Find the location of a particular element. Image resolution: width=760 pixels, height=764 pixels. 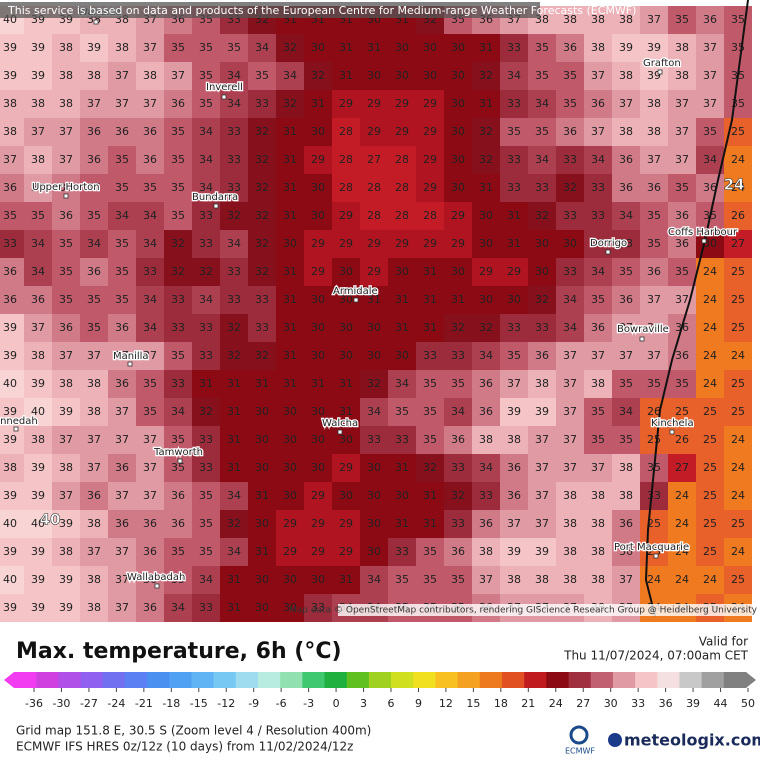

temp-label: 39 is located at coordinates (654, 47).